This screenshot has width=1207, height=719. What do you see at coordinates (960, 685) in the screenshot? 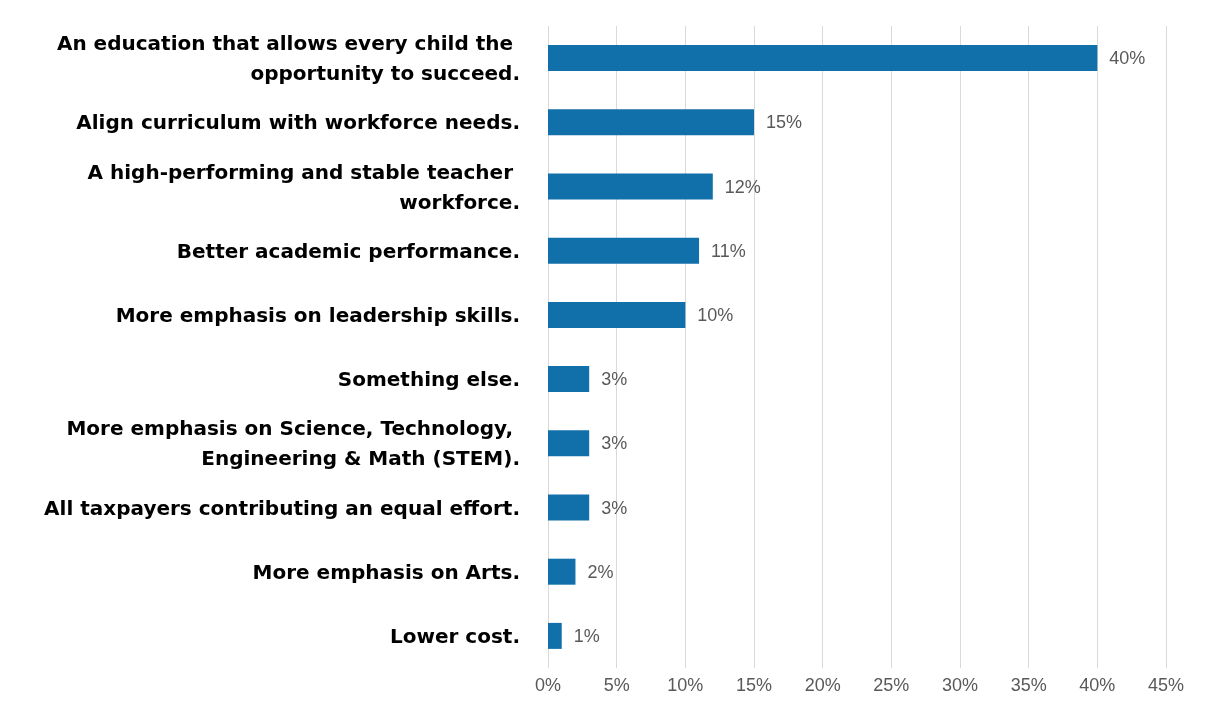
I see `x-tick-label: 30%` at bounding box center [960, 685].